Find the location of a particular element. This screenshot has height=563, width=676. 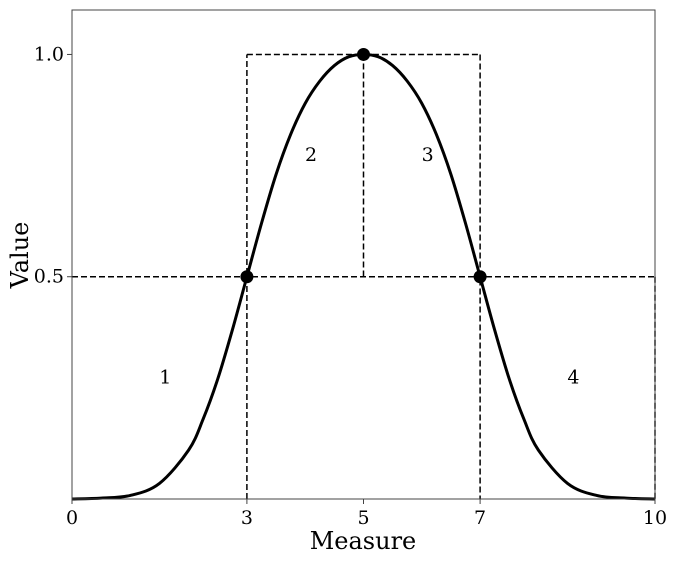

region-label-0: 1 is located at coordinates (165, 377).